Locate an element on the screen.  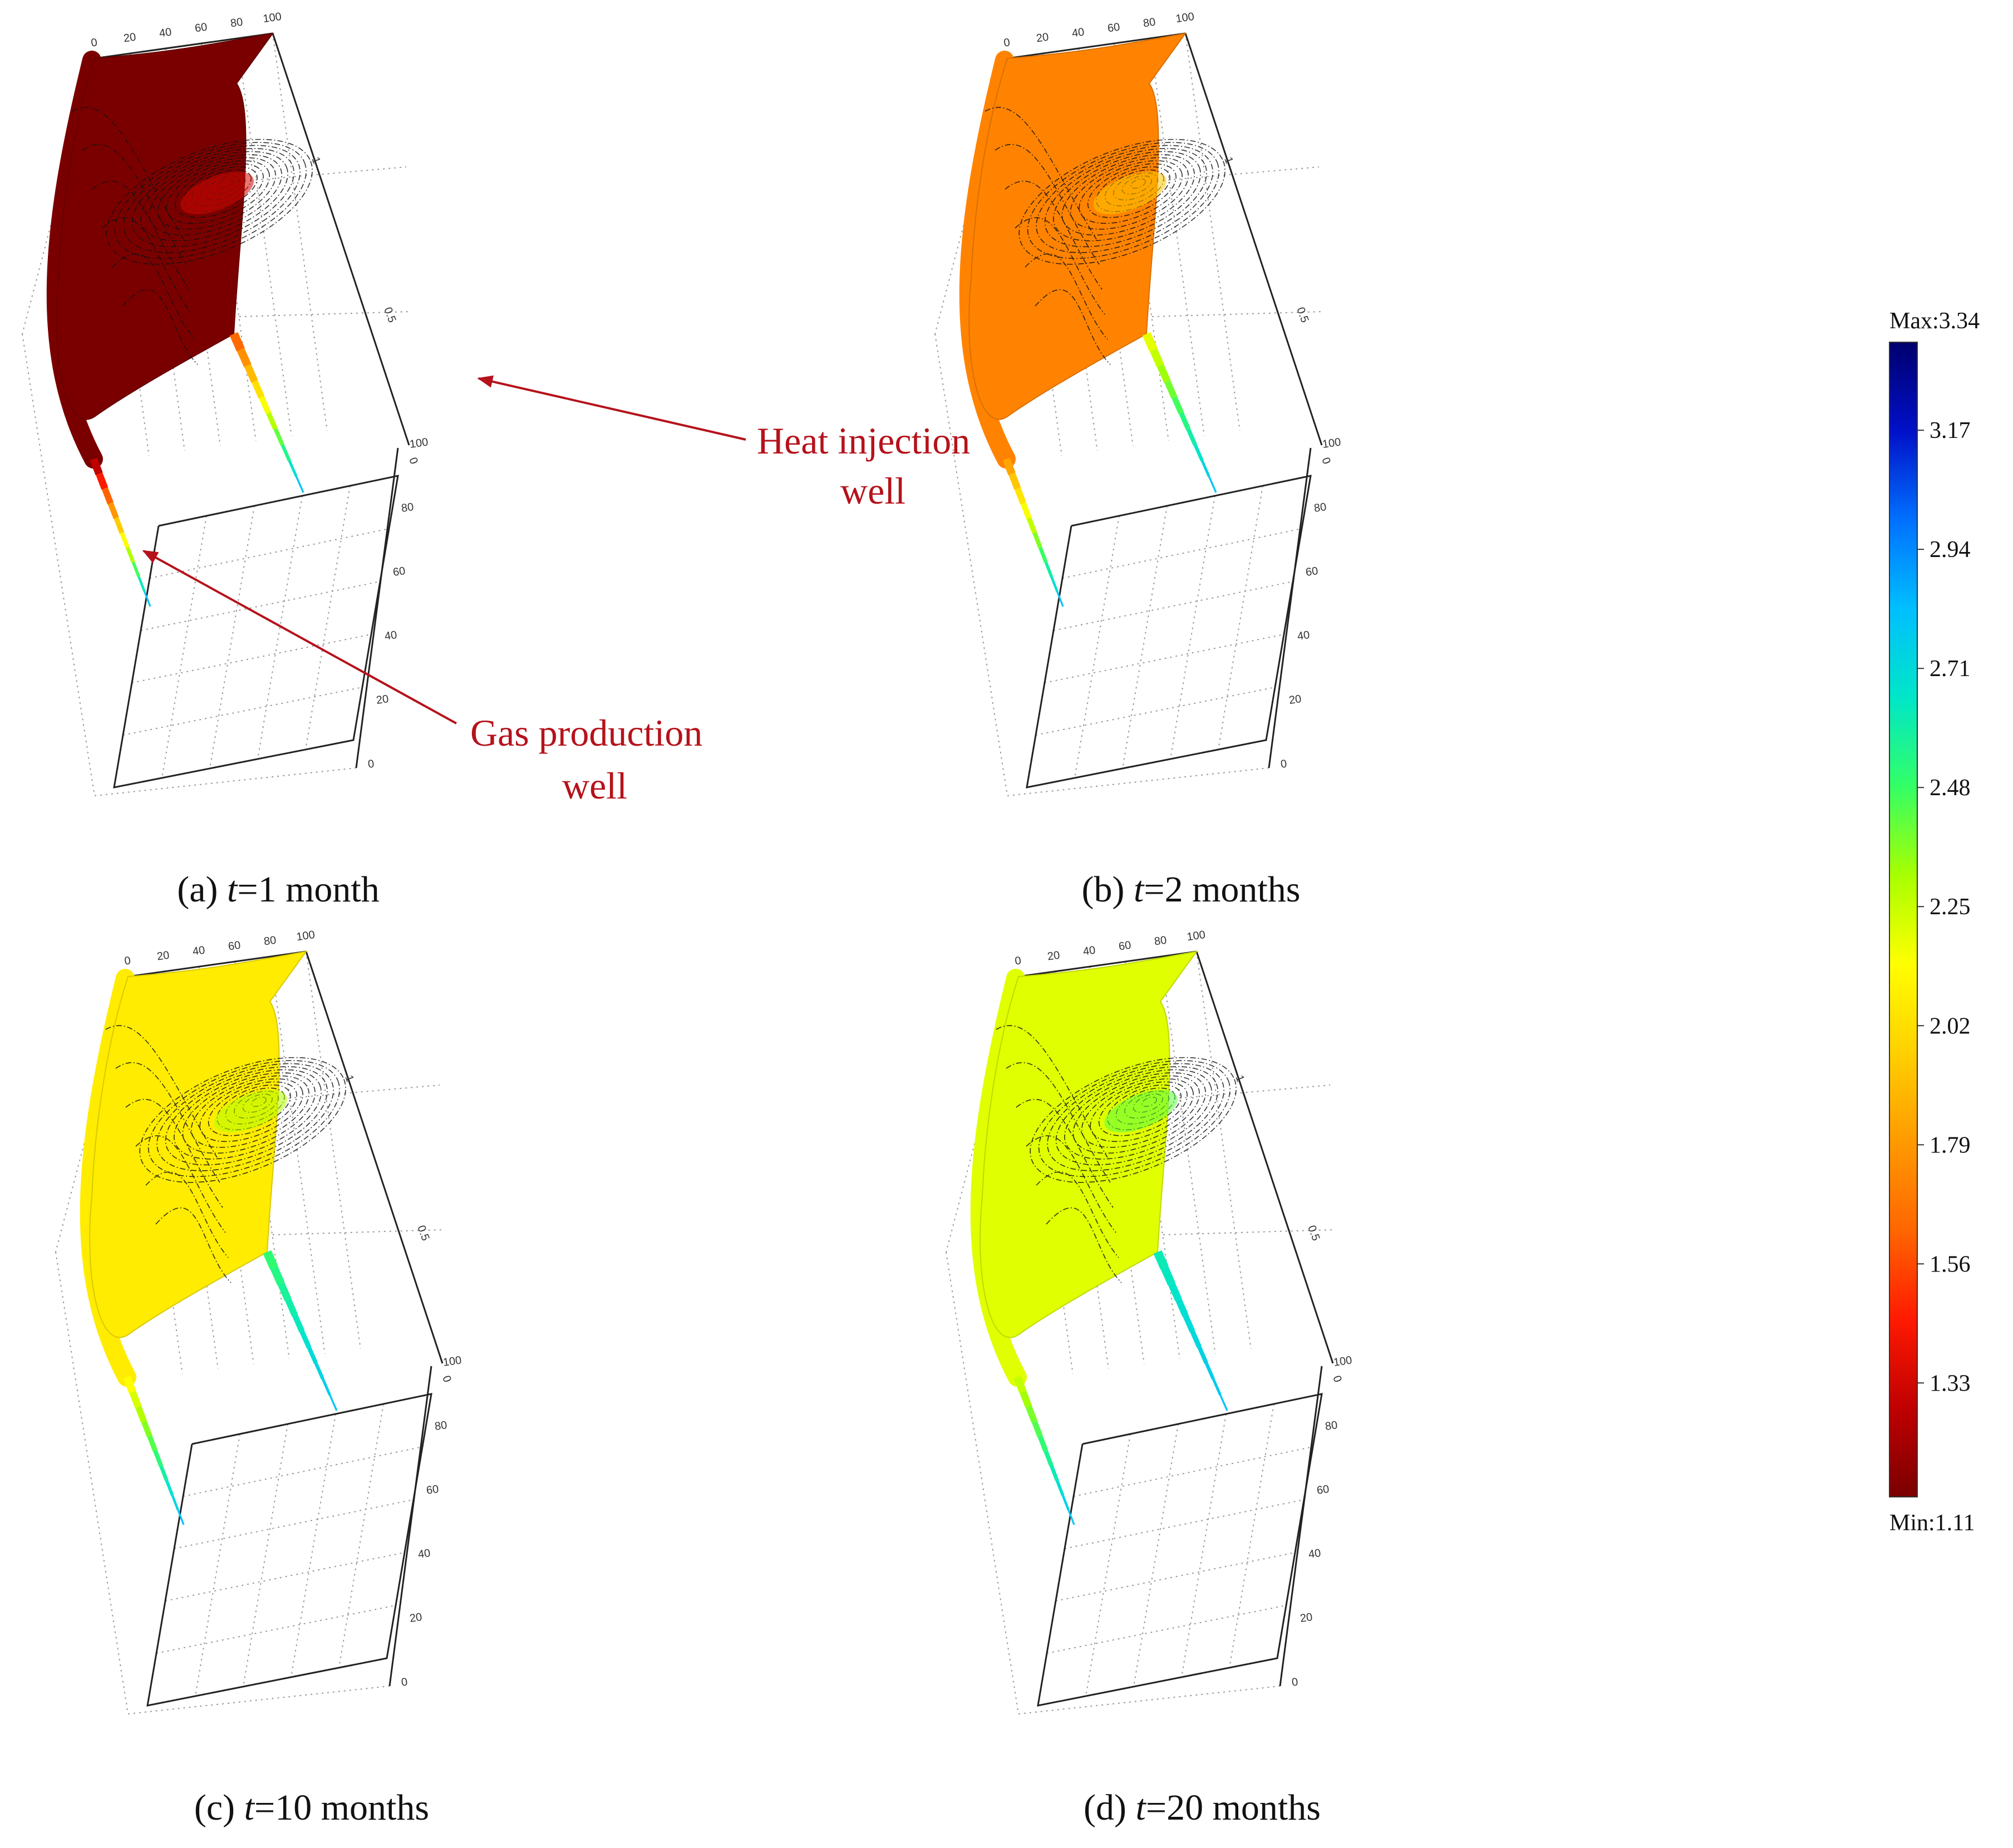
caption-prefix: (a) is located at coordinates (202, 889).